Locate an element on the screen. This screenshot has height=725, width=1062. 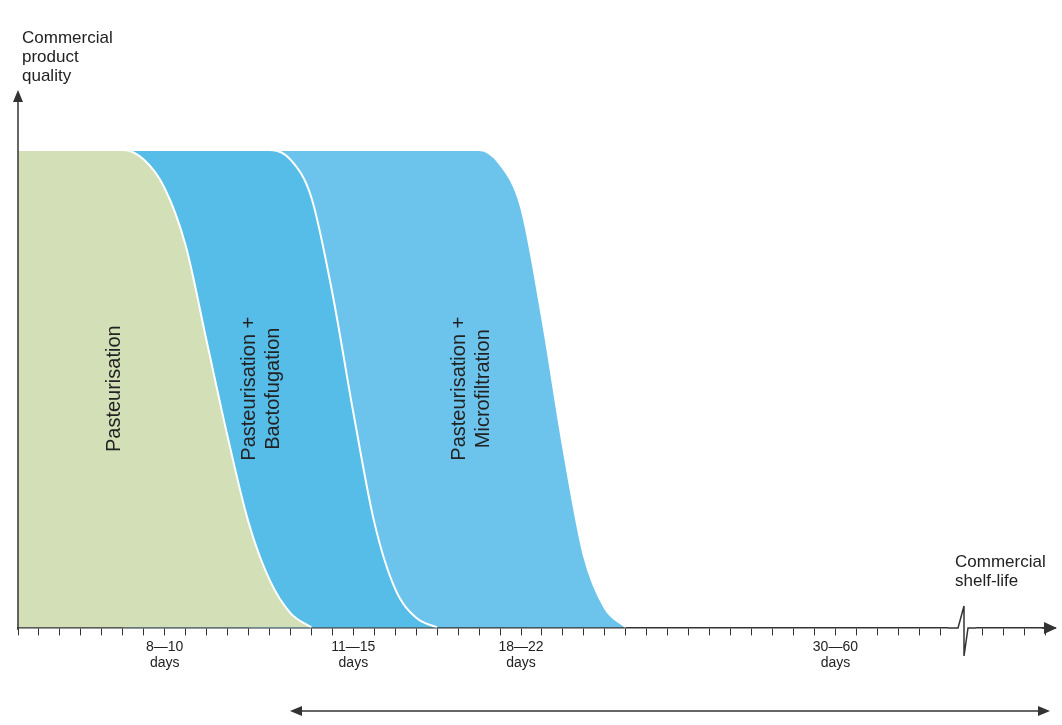
x-axis-title: Commercial shelf-life is located at coordinates (1001, 571).